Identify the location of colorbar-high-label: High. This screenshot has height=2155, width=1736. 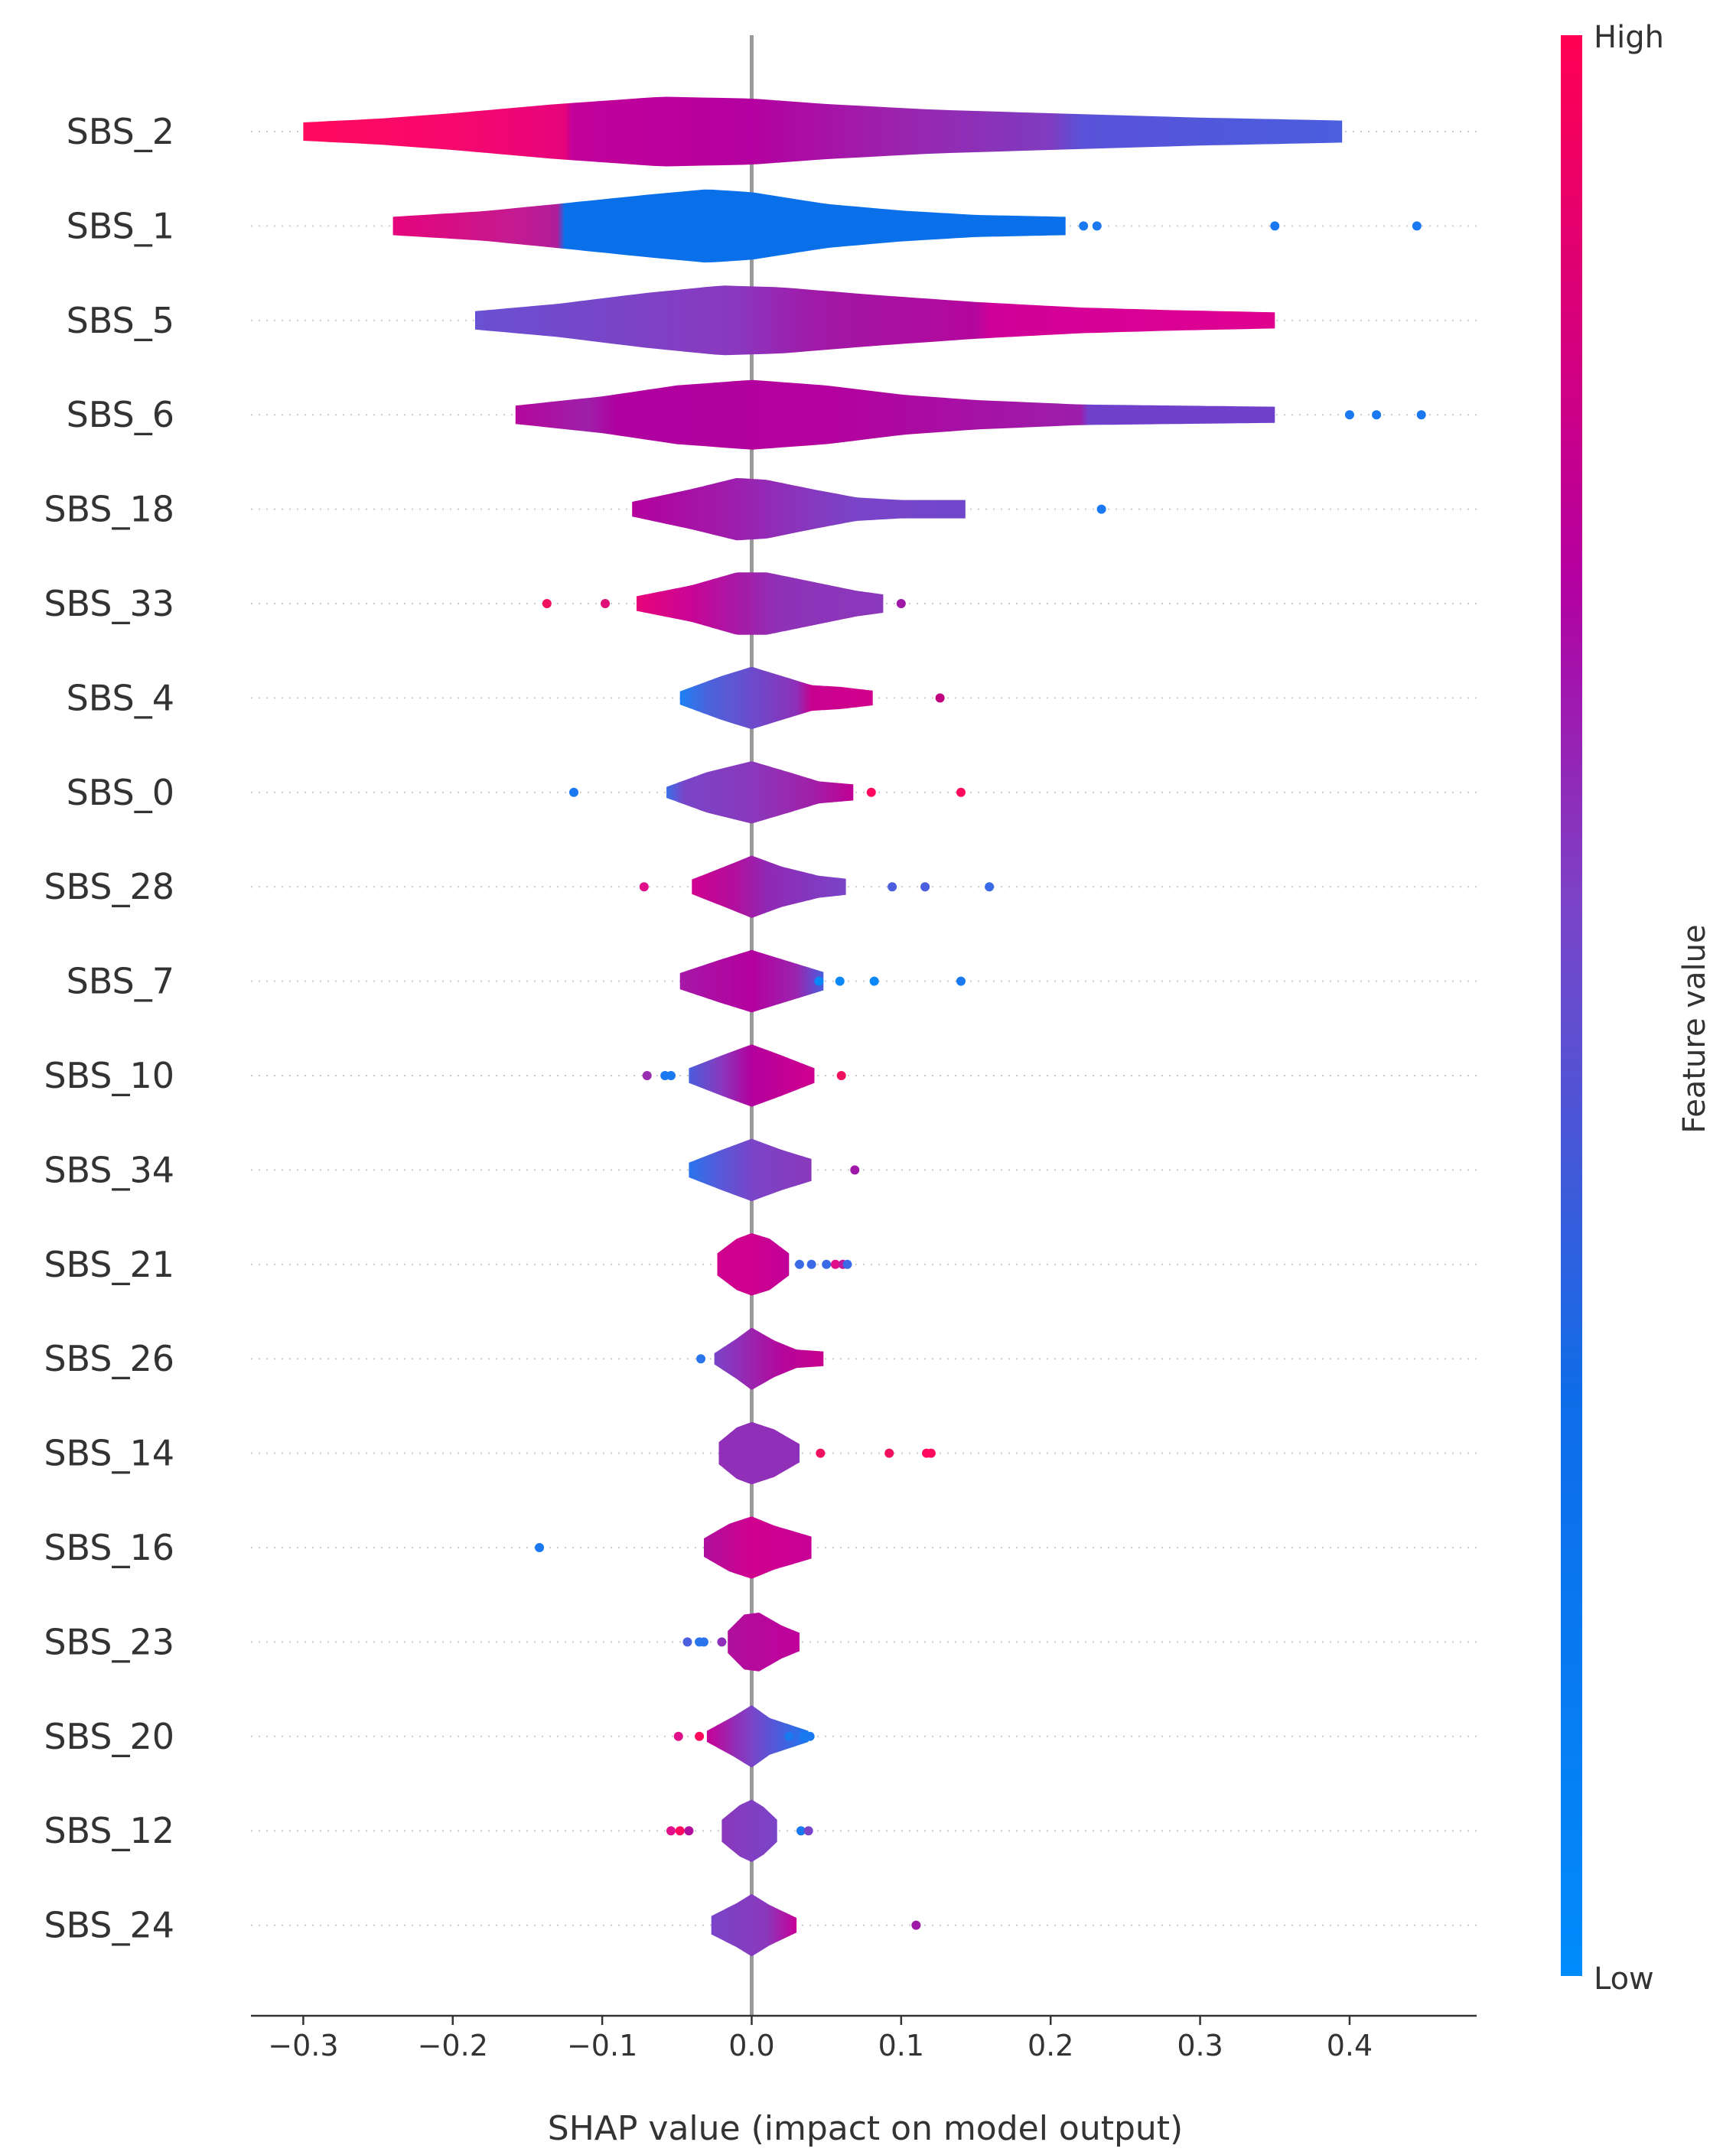
(1629, 37).